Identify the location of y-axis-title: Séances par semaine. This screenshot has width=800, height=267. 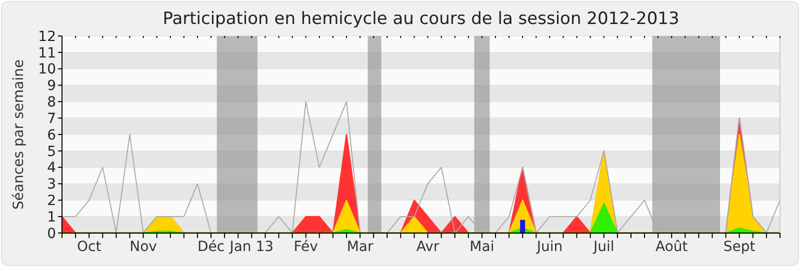
(19, 134).